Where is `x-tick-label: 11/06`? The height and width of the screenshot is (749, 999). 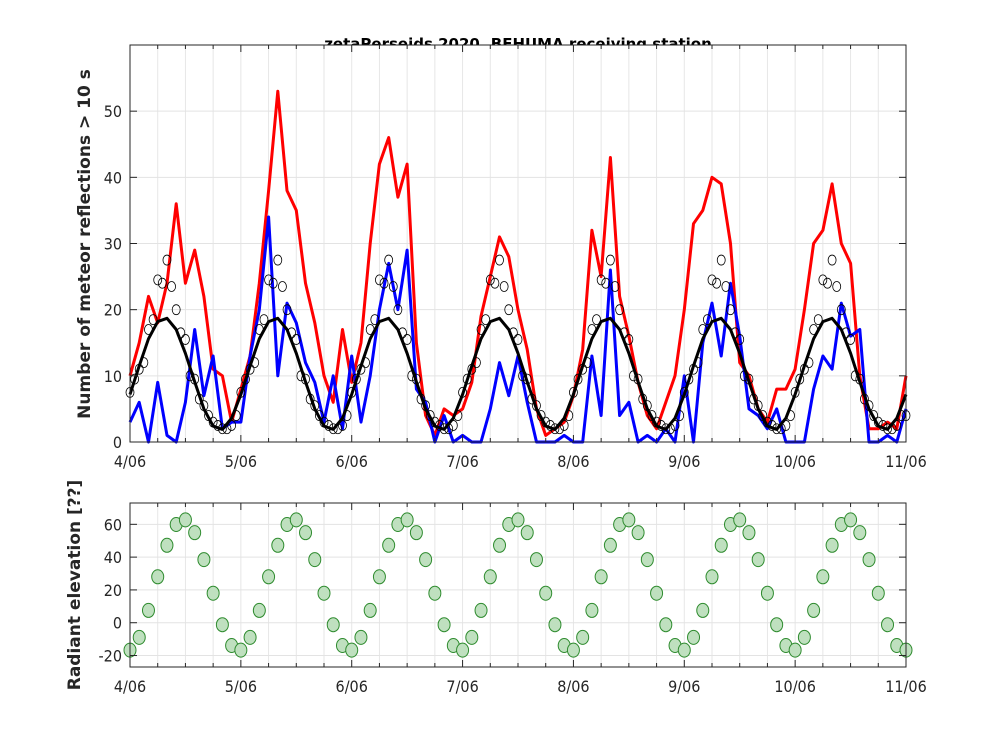 x-tick-label: 11/06 is located at coordinates (905, 461).